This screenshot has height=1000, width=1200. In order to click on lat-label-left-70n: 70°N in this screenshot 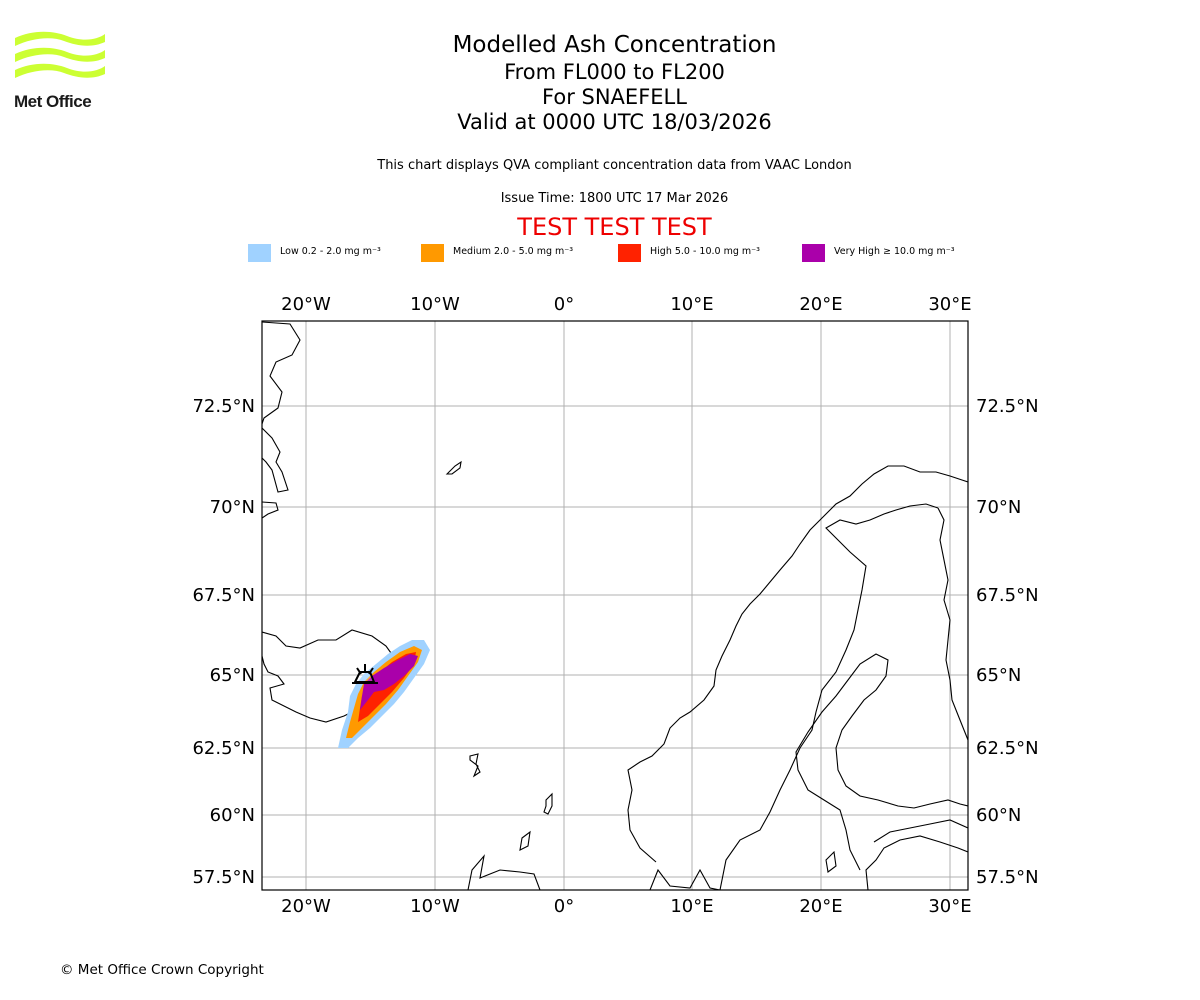, I will do `click(232, 507)`.